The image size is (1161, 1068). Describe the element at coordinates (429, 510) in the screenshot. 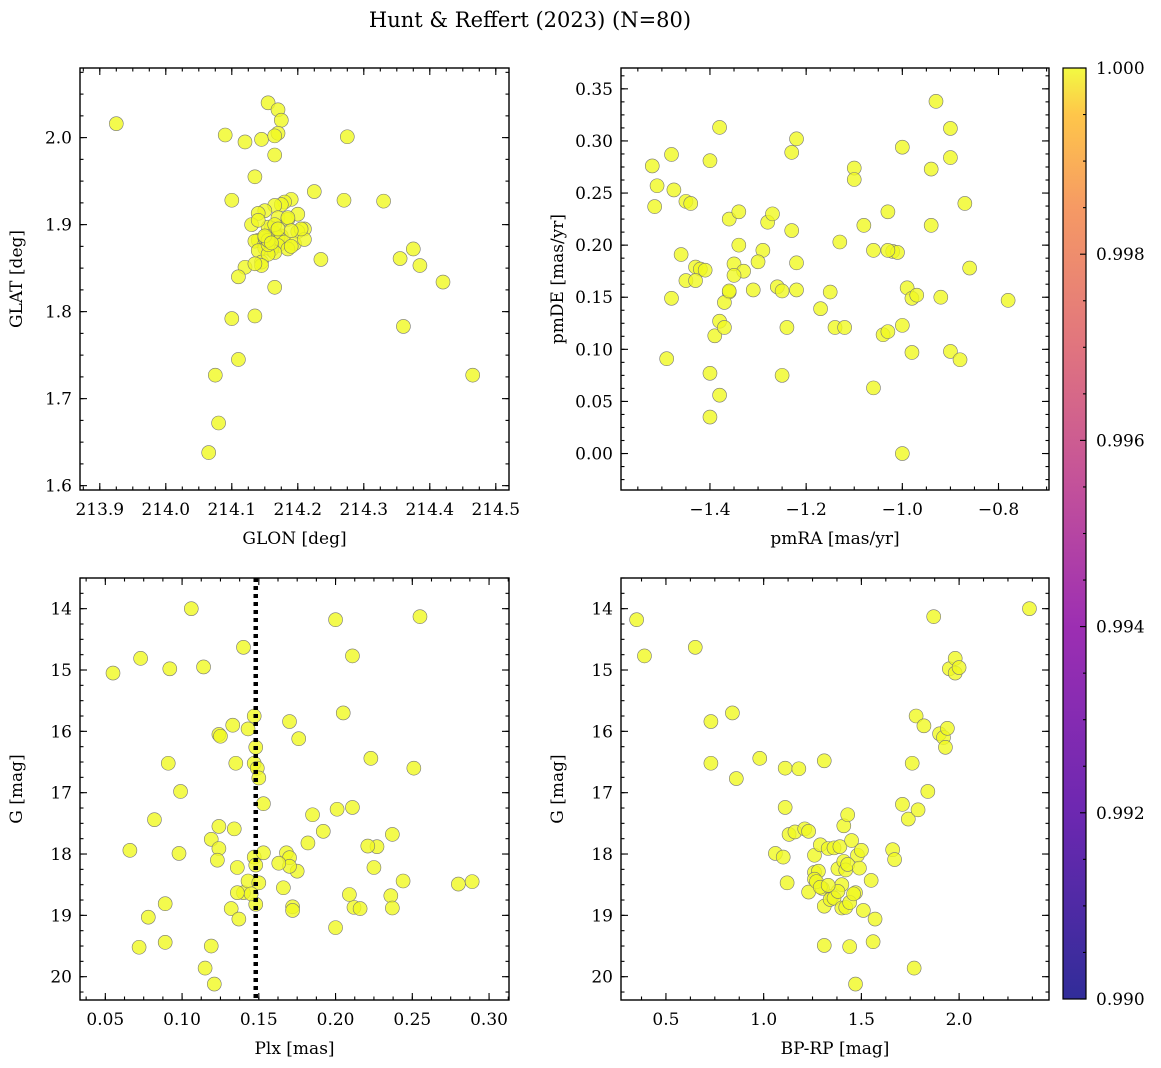

I see `x-tick-label: 214.4` at that location.